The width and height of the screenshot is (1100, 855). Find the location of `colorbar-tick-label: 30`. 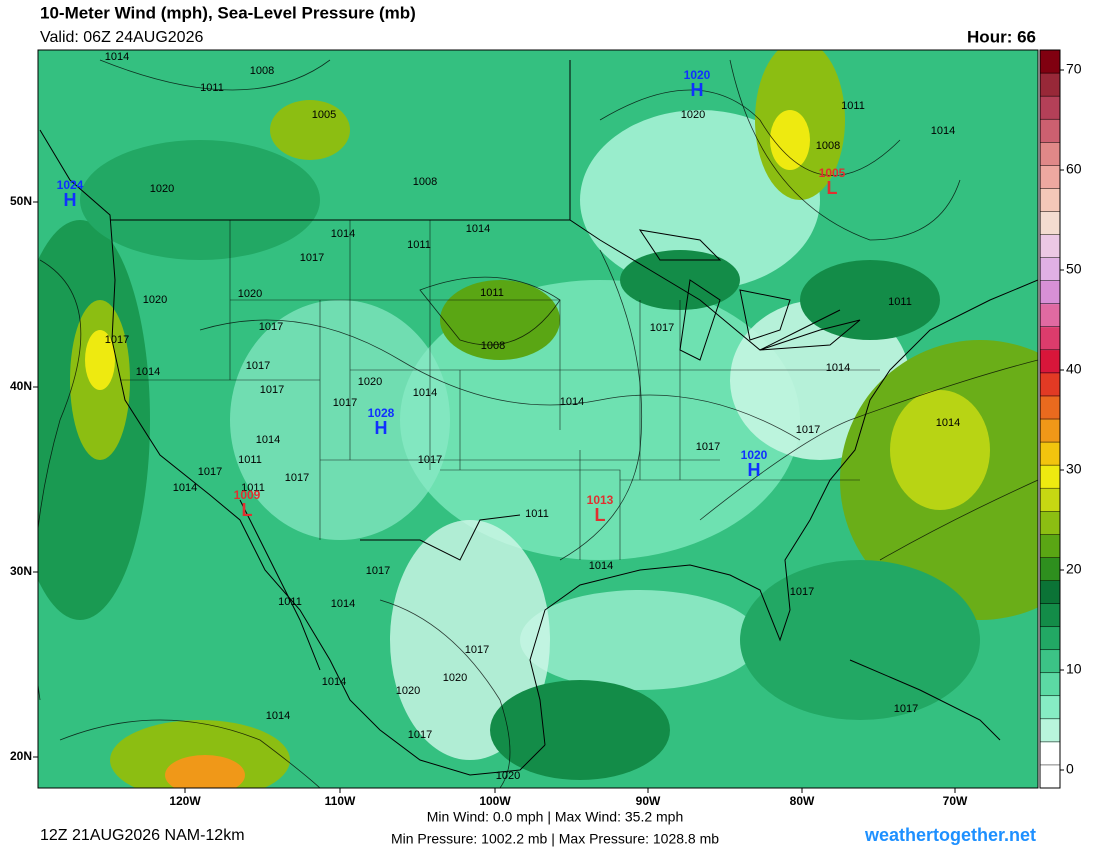

colorbar-tick-label: 30 is located at coordinates (1074, 469).